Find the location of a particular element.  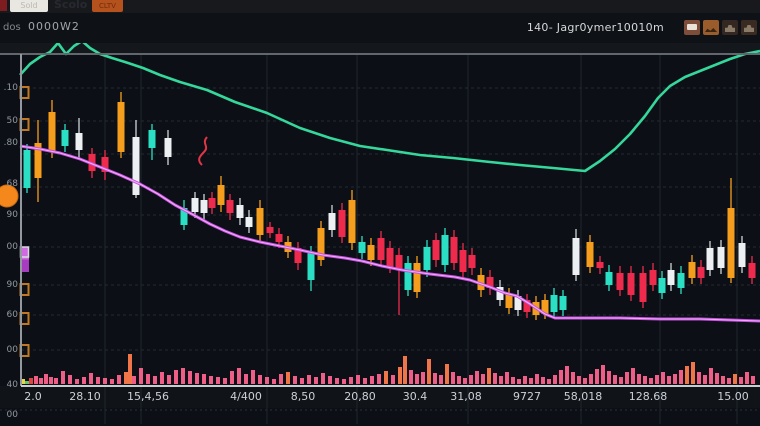

landmark-icon is located at coordinates (730, 27).